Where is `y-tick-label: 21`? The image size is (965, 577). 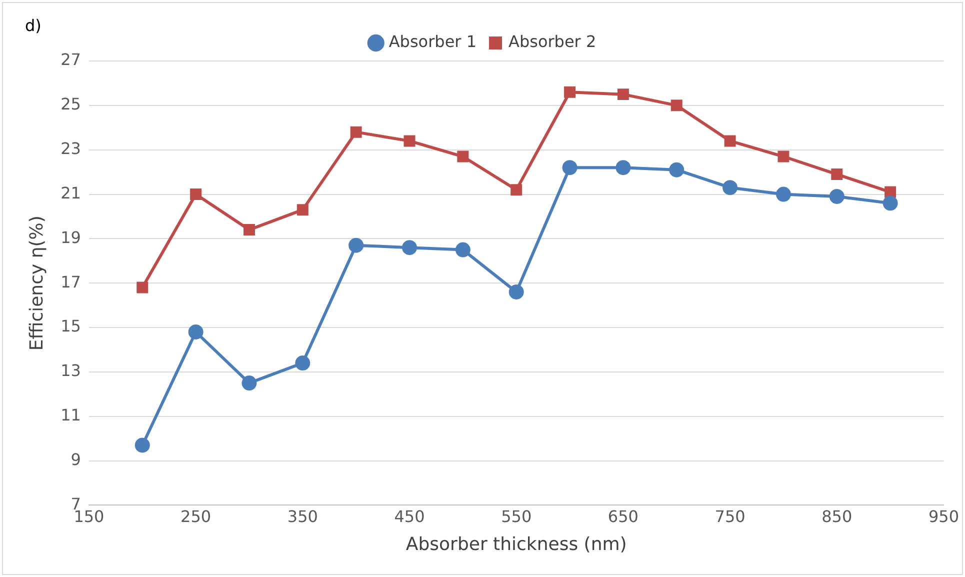
y-tick-label: 21 is located at coordinates (70, 192).